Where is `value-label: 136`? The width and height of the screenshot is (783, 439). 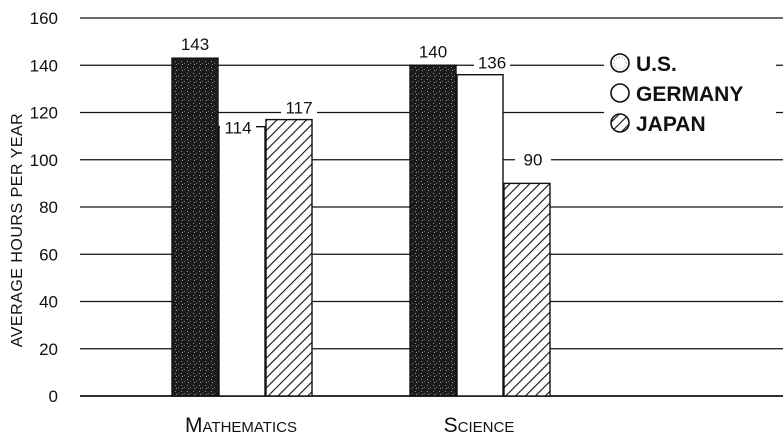
value-label: 136 is located at coordinates (492, 63).